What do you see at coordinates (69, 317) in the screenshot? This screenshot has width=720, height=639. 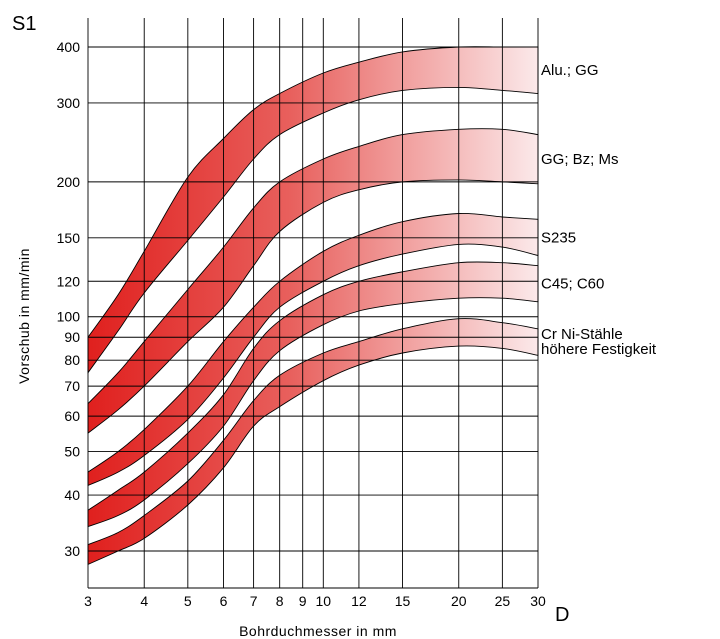 I see `y-tick-label-100: 100` at bounding box center [69, 317].